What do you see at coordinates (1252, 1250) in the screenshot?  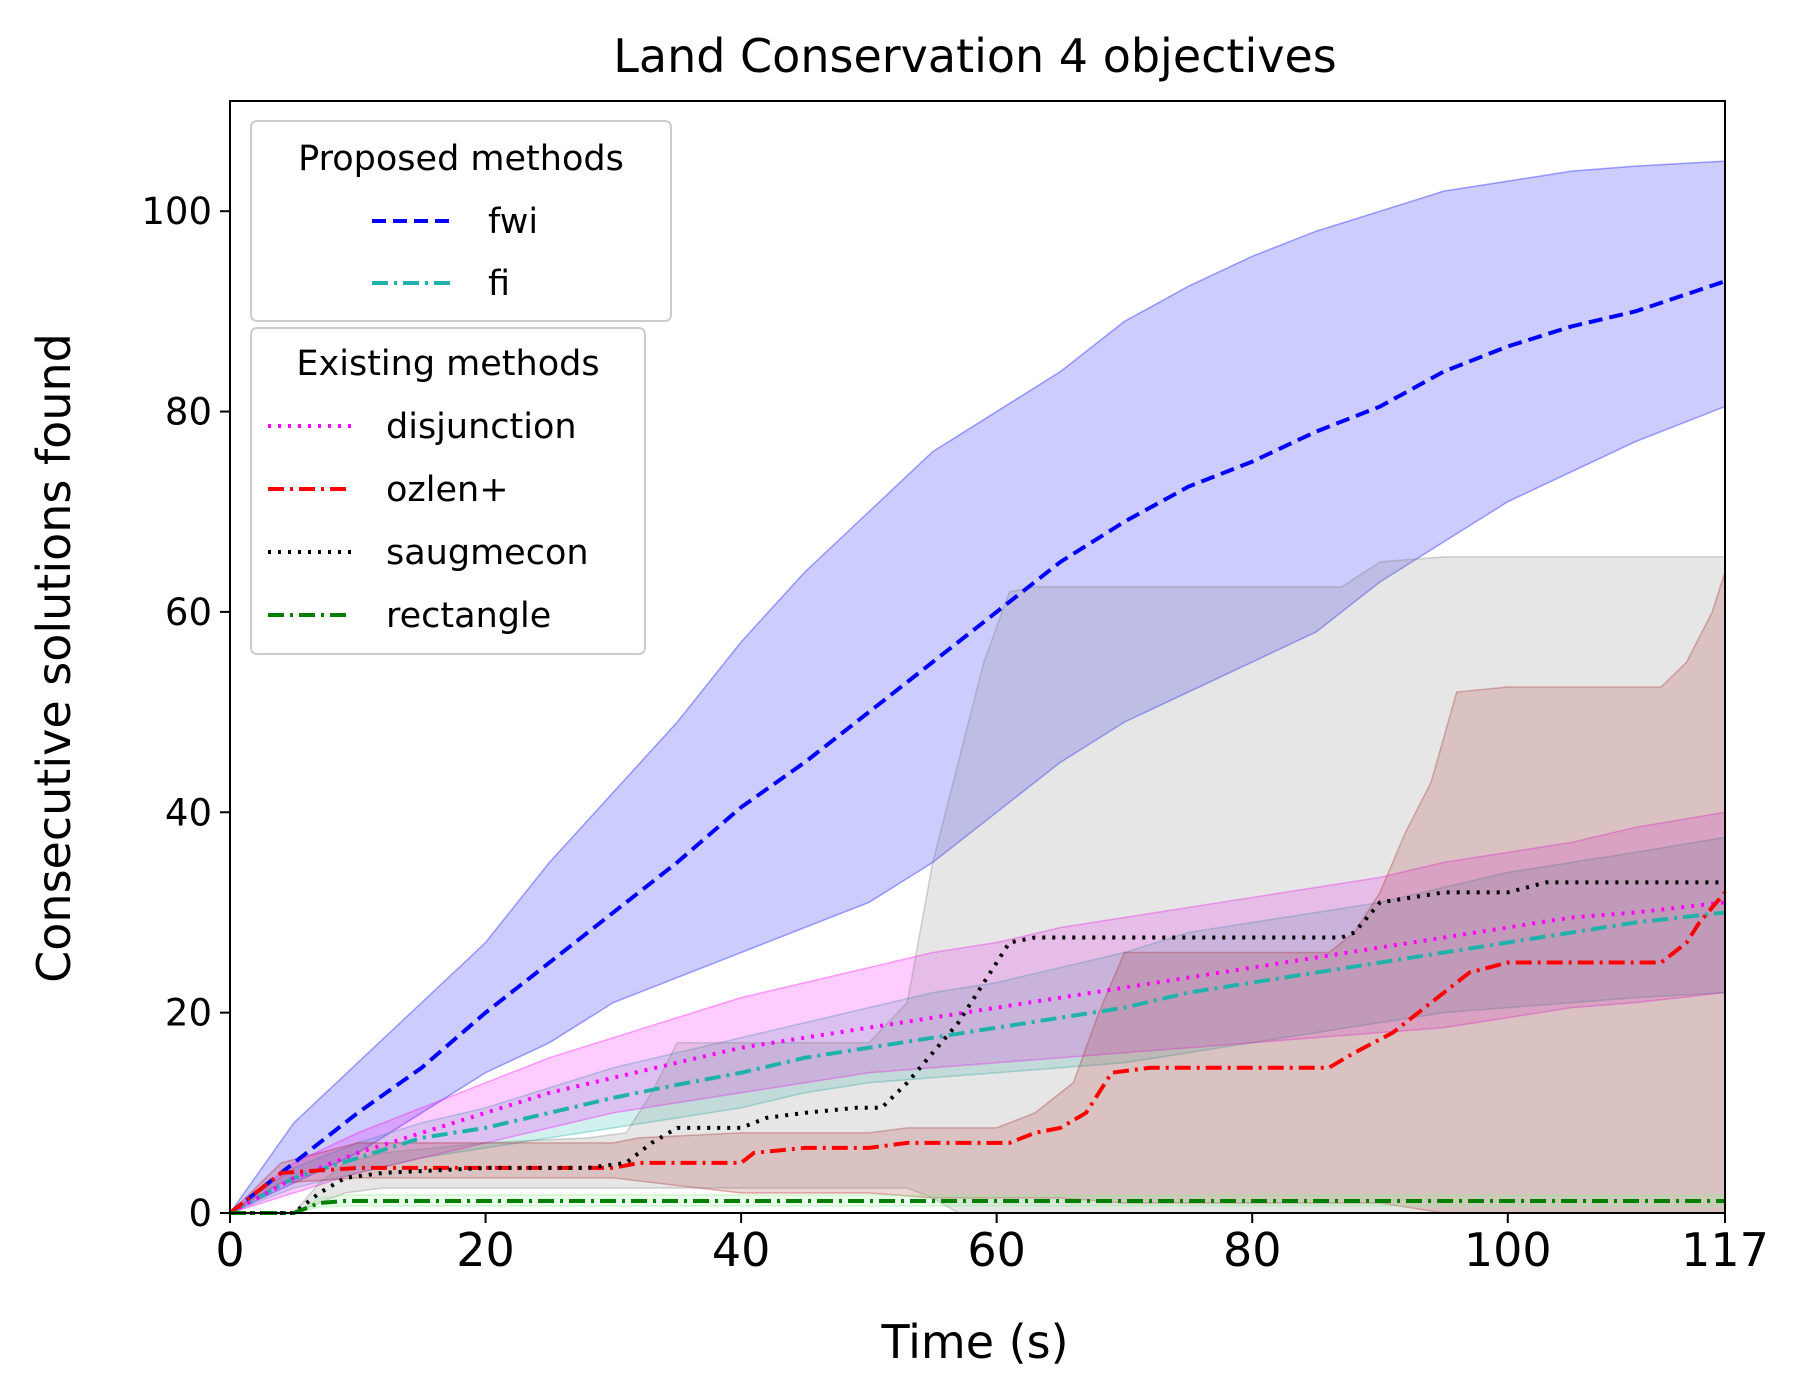 I see `x-tick-label: 80` at bounding box center [1252, 1250].